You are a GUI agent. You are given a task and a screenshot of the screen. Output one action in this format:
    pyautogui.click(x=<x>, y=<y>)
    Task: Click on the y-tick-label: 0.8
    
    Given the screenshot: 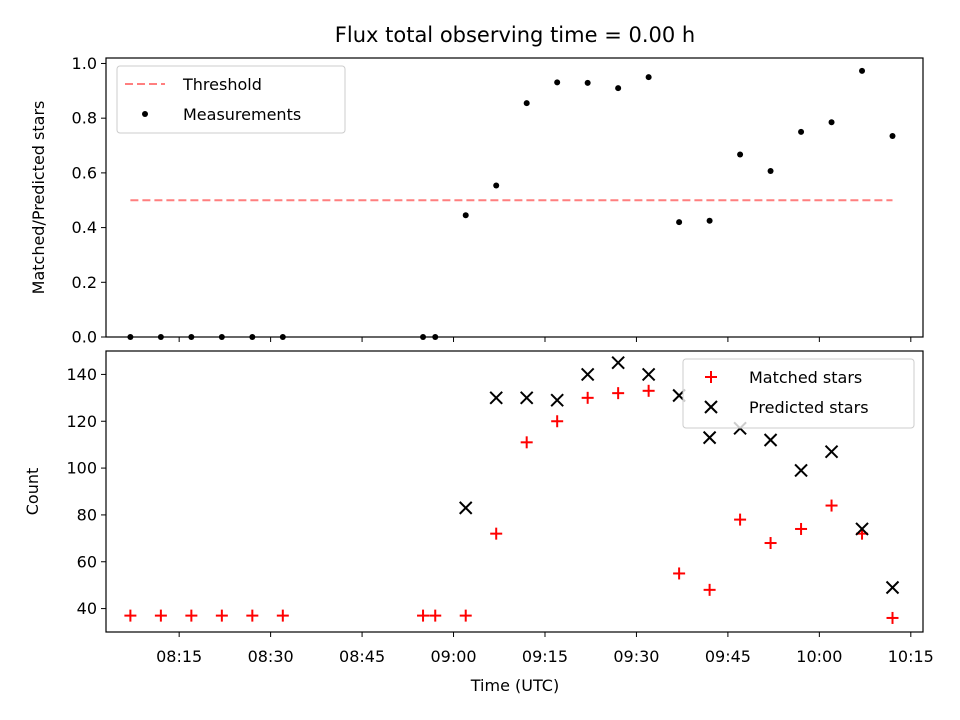 What is the action you would take?
    pyautogui.click(x=84, y=118)
    